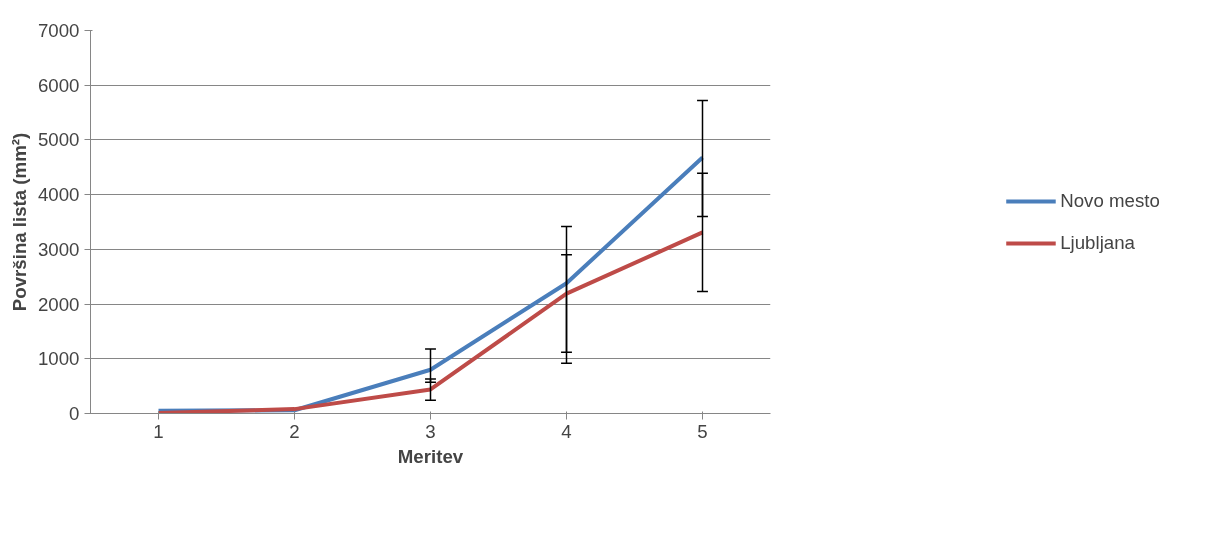  Describe the element at coordinates (158, 431) in the screenshot. I see `x-tick-label: 1` at that location.